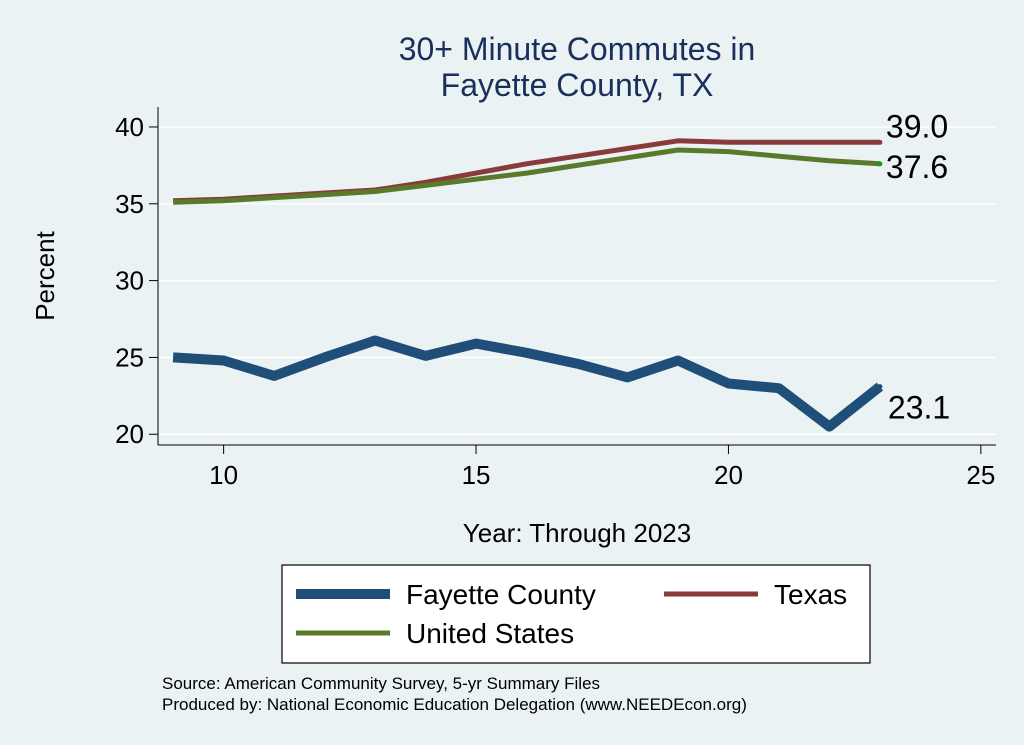 The height and width of the screenshot is (745, 1024). I want to click on legend-label-united-states: United States, so click(490, 633).